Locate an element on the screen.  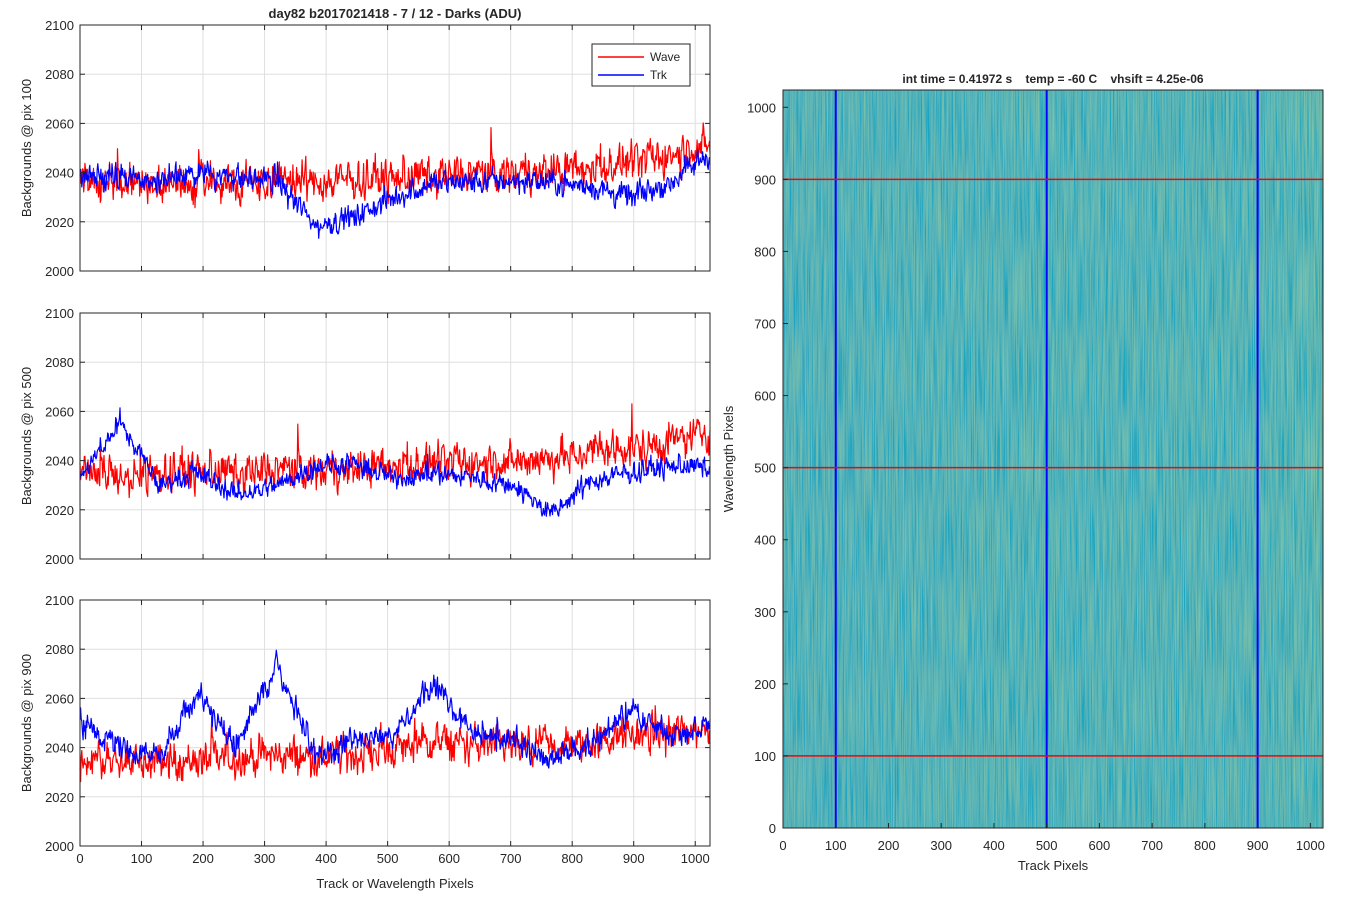
legend-box is located at coordinates (641, 65).